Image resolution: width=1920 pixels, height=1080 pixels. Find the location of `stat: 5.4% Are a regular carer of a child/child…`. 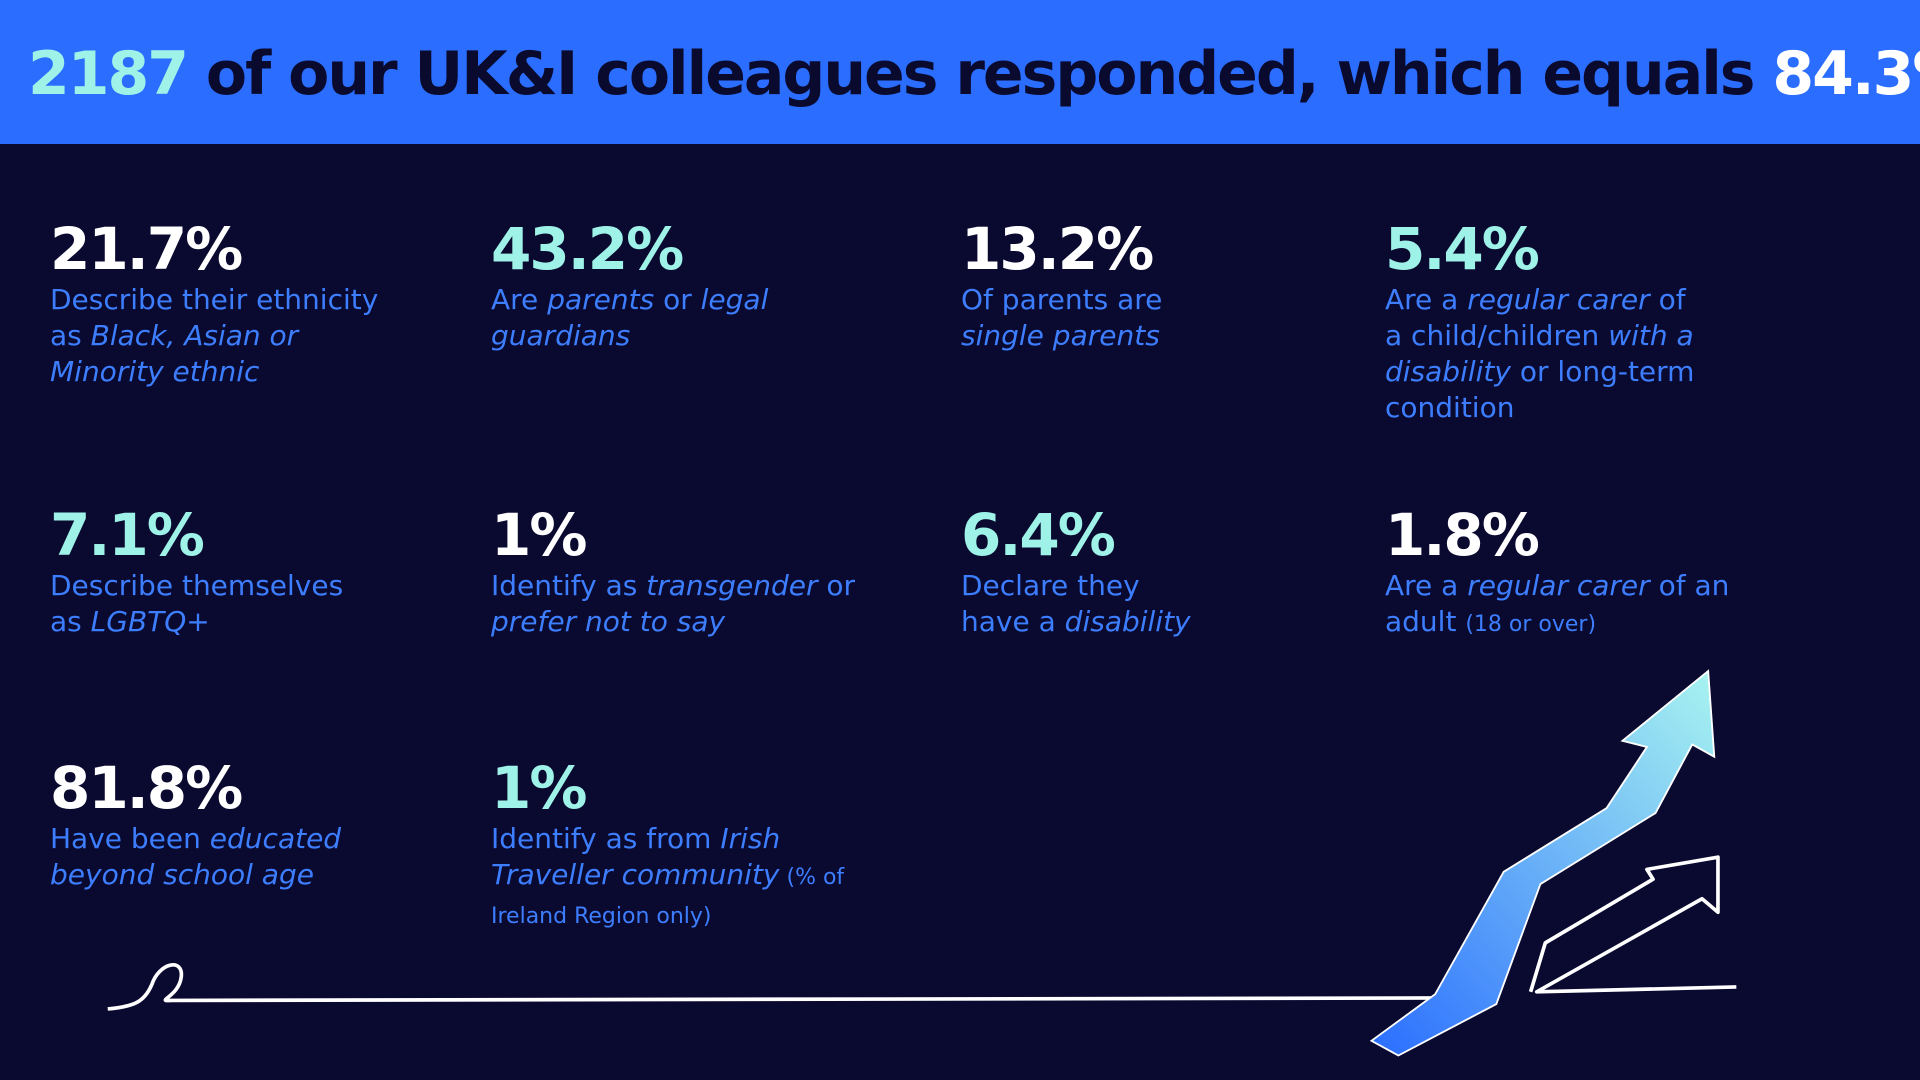

stat: 5.4% Are a regular carer of a child/child… is located at coordinates (1540, 323).